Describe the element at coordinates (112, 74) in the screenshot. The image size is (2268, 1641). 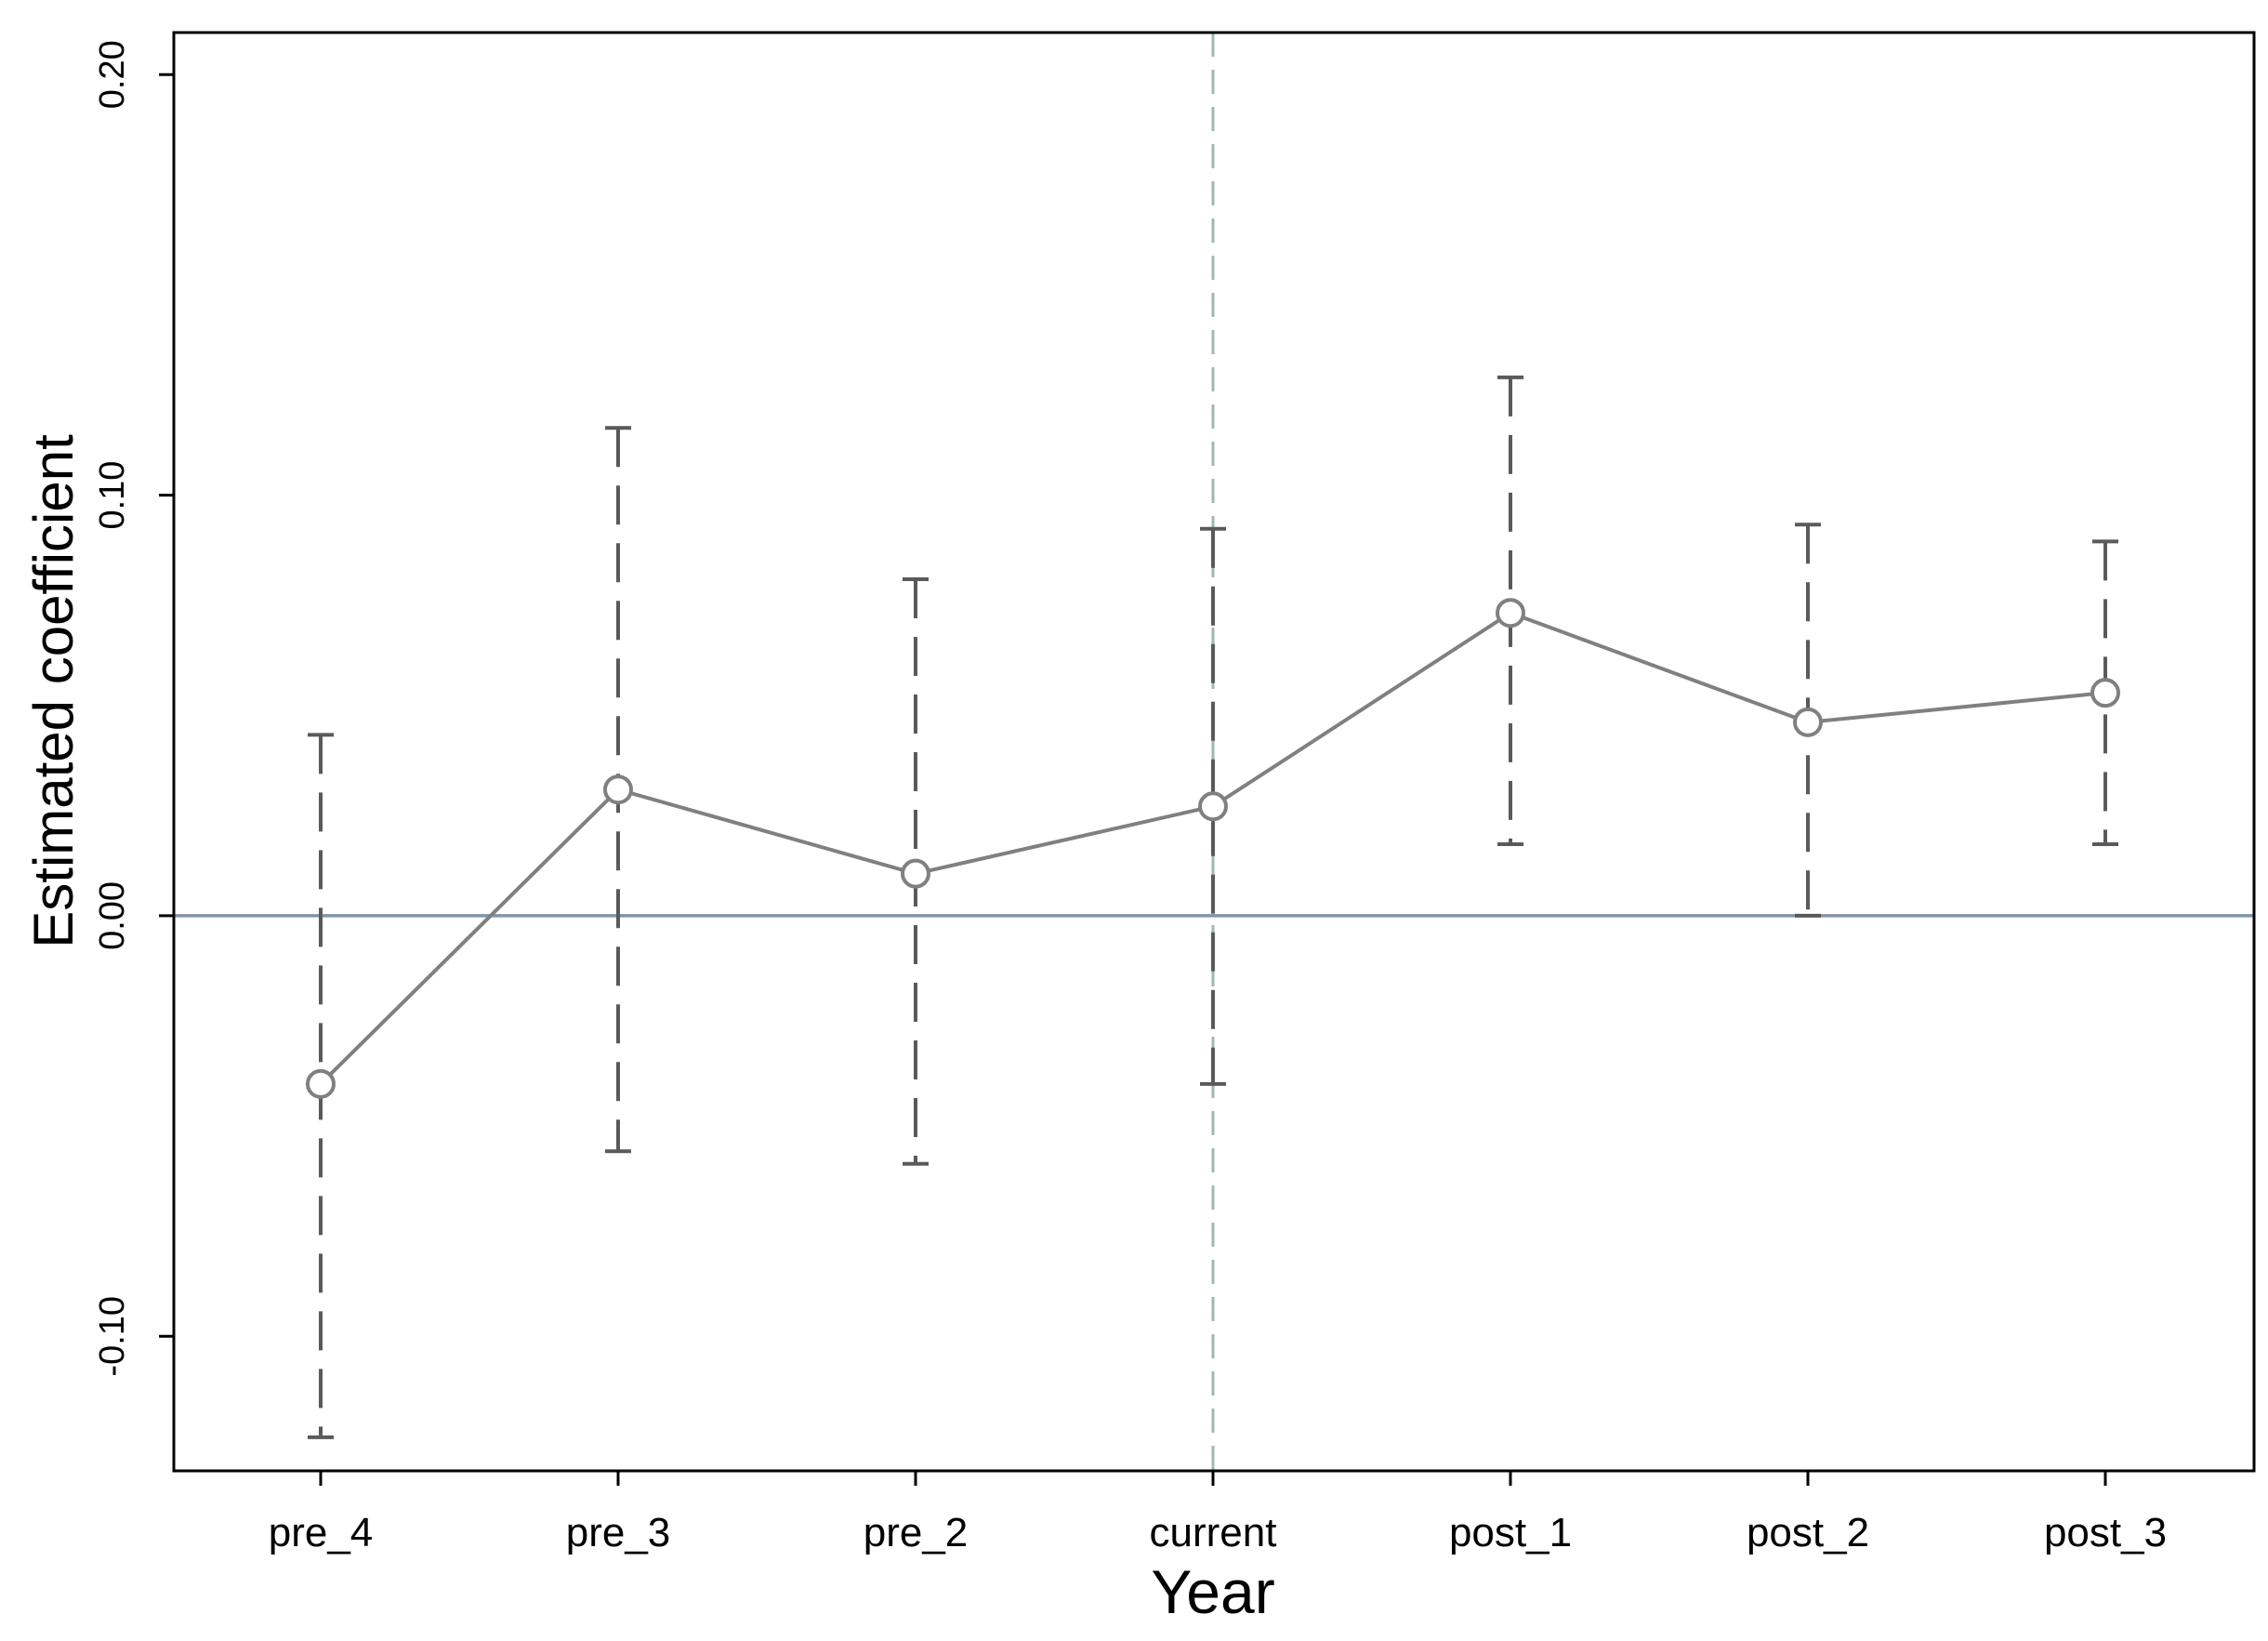
I see `y-tick-label: 0.20` at that location.